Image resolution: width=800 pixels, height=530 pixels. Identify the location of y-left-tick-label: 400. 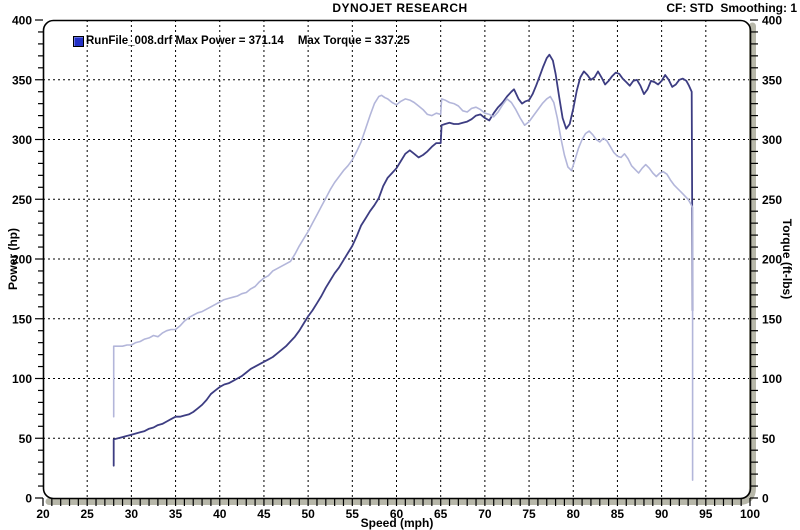
(22, 21).